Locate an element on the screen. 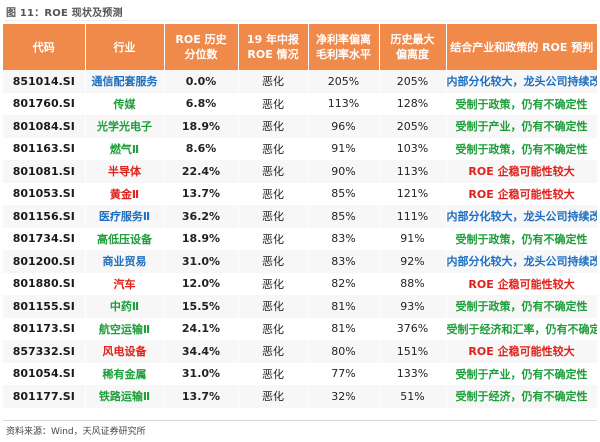  table-row: 801880.SI 汽车 12.0% 恶化 82% 88% ROE 企稳可能性较大 is located at coordinates (300, 283).